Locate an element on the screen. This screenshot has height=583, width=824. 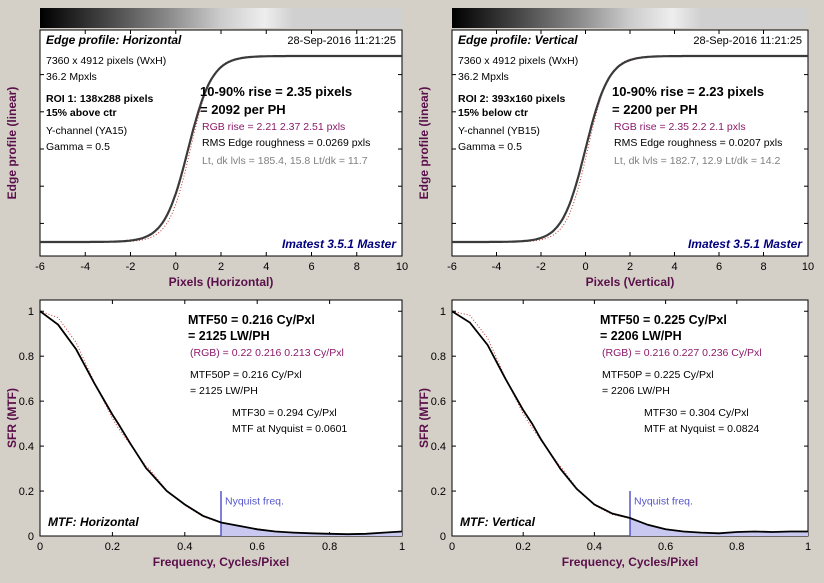
edge-profile-title: Edge profile: Horizontal is located at coordinates (114, 40).